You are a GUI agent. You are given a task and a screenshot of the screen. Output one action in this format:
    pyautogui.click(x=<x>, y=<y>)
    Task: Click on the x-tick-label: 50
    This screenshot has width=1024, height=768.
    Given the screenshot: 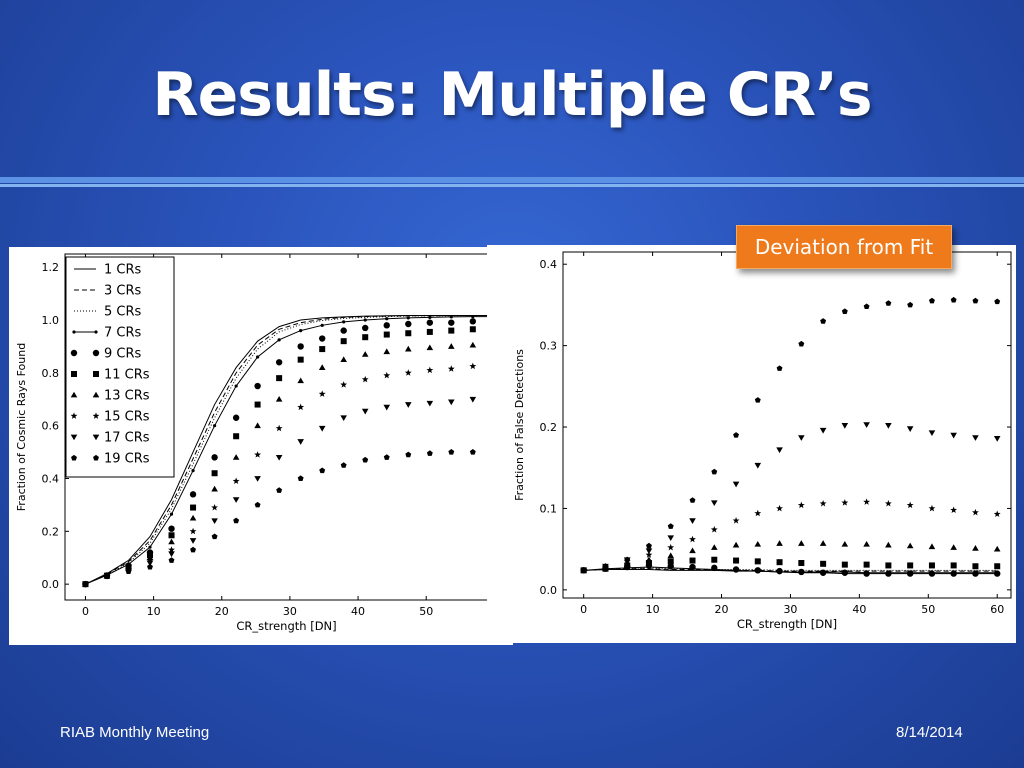 What is the action you would take?
    pyautogui.click(x=426, y=611)
    